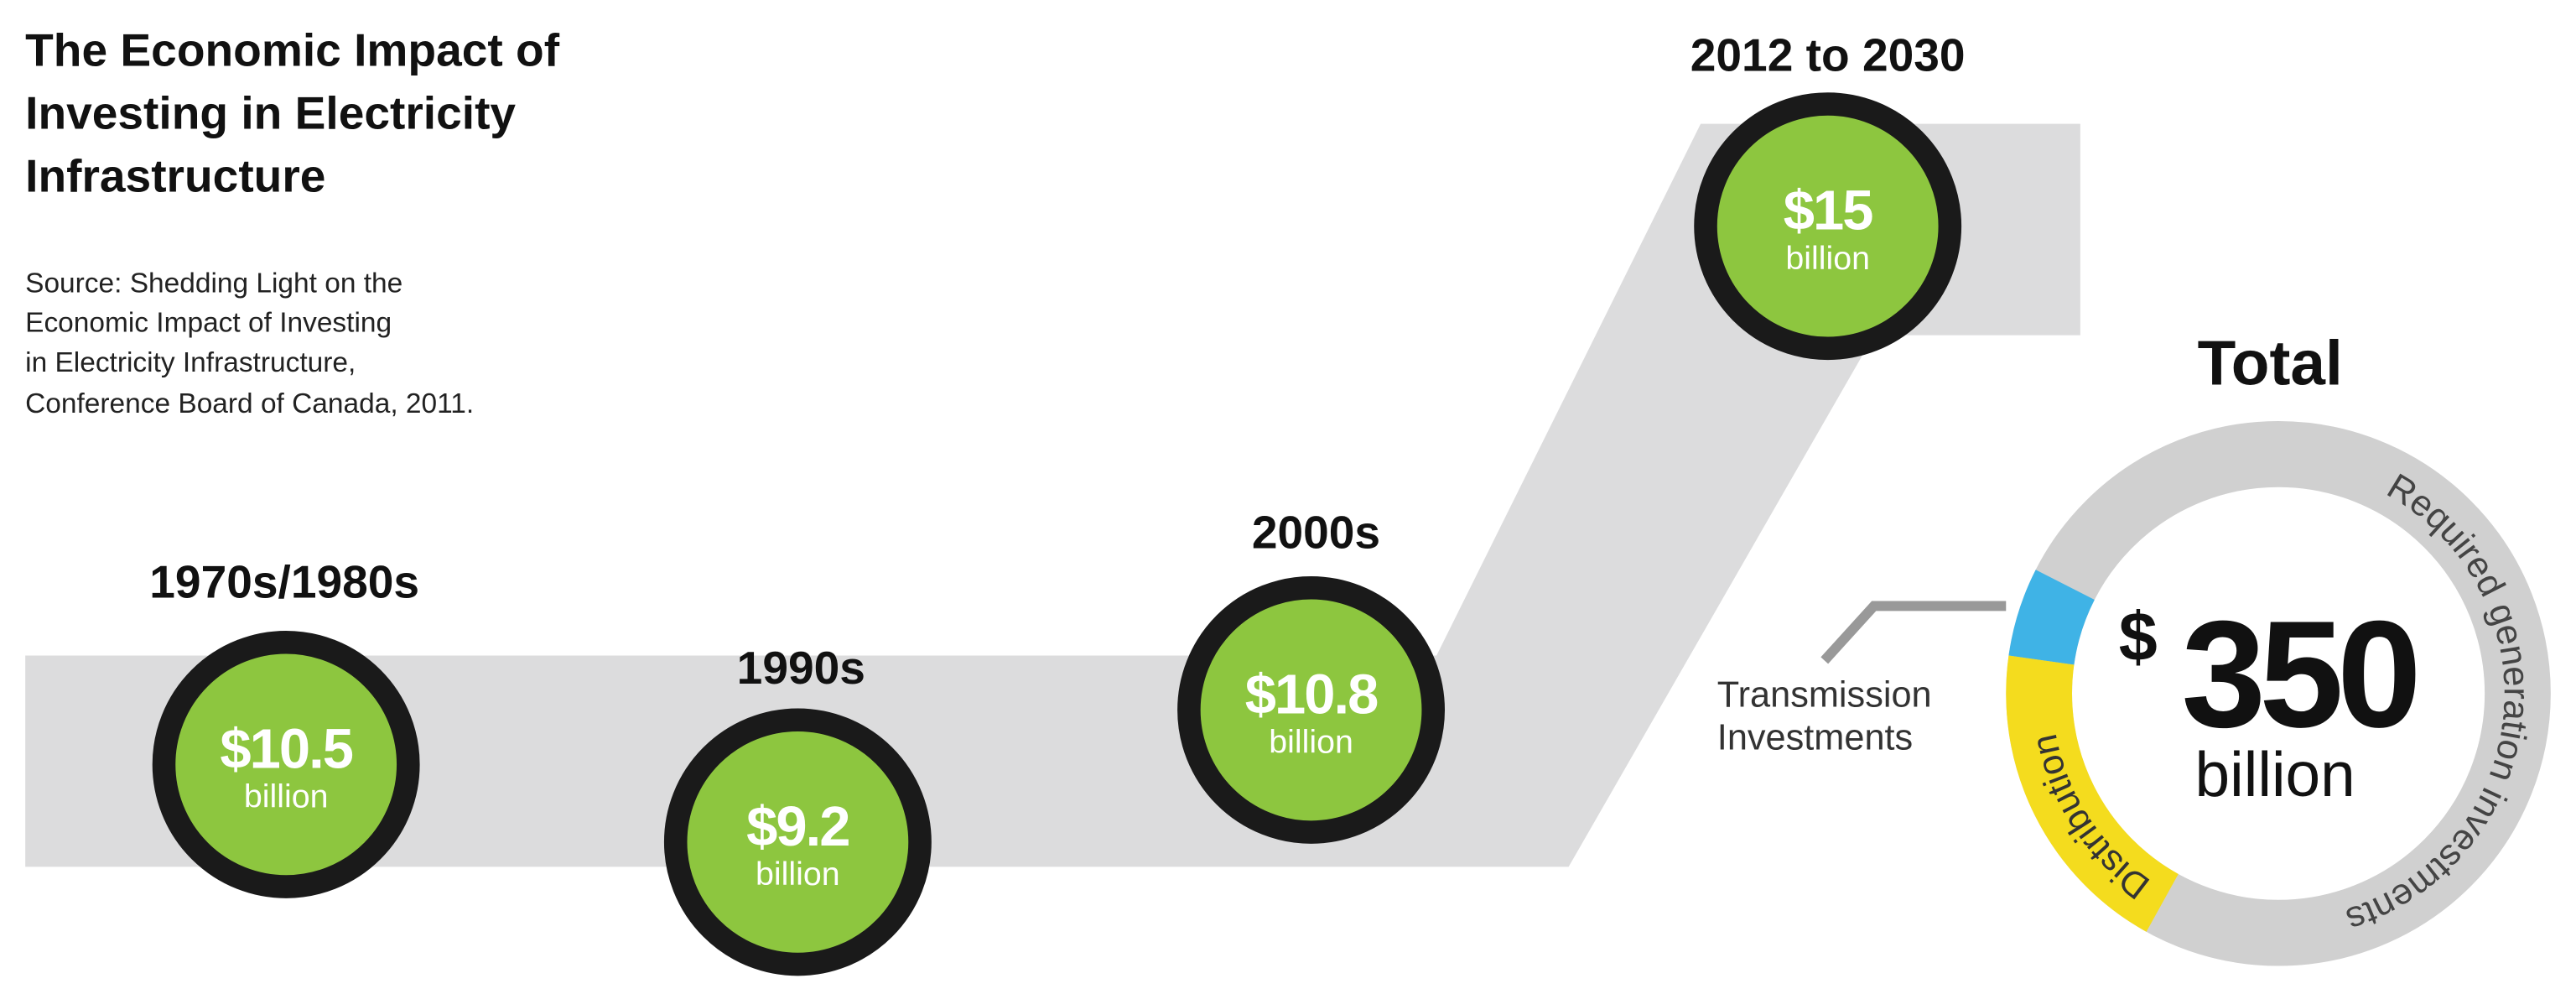  Describe the element at coordinates (1815, 738) in the screenshot. I see `transmission-label: Investments` at that location.